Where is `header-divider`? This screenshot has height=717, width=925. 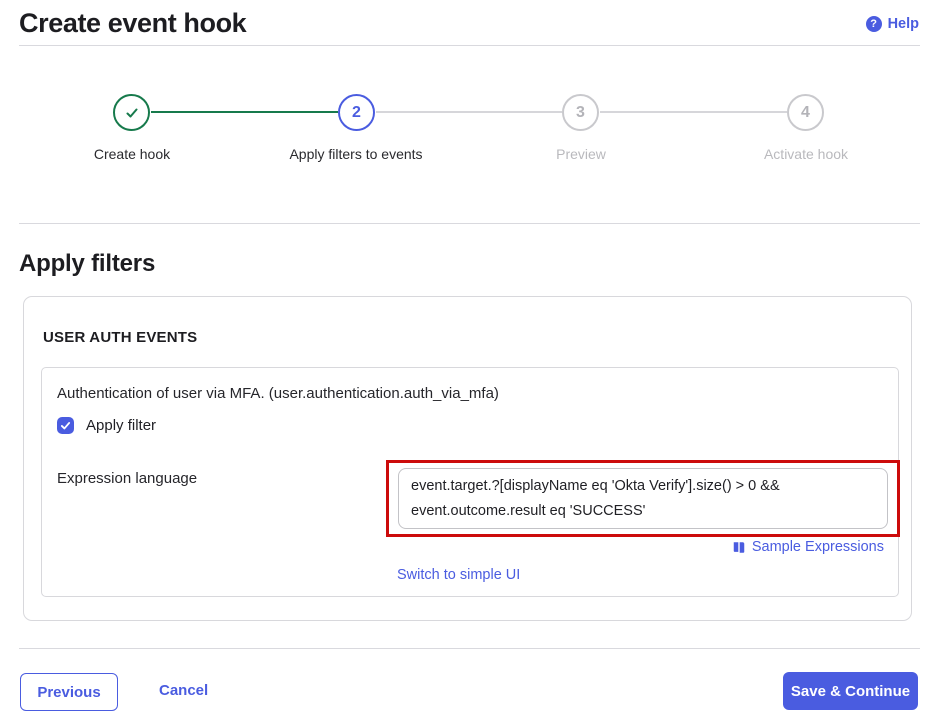 header-divider is located at coordinates (469, 45).